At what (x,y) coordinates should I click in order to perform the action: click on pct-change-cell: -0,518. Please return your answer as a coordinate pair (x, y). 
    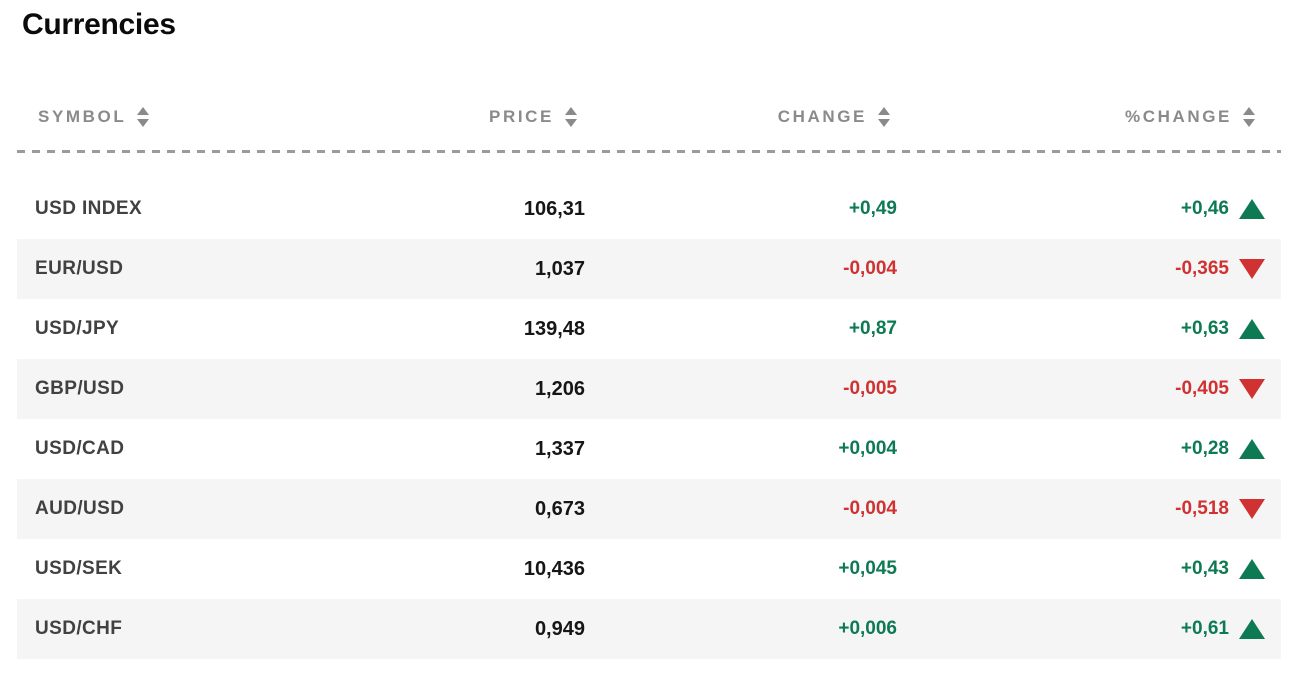
    Looking at the image, I should click on (1089, 509).